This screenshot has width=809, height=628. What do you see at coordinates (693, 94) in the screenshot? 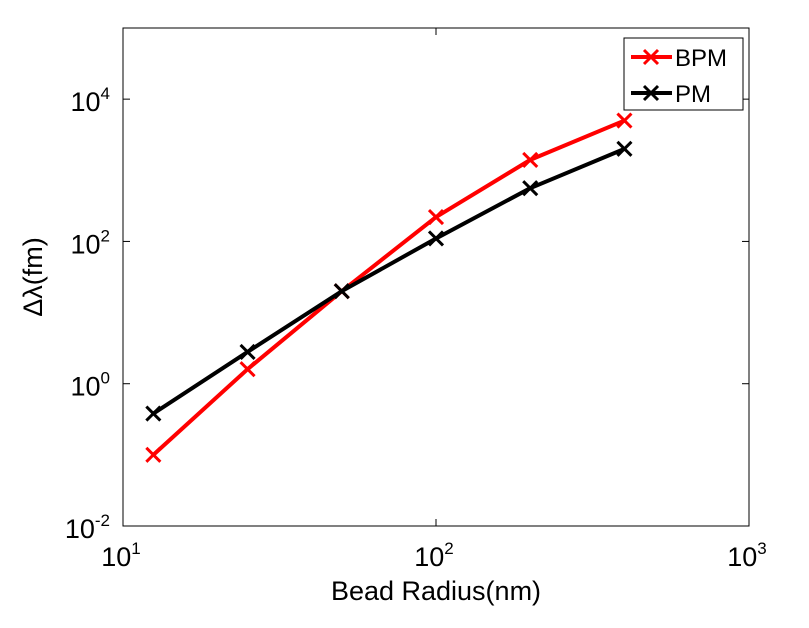
I see `legend-label: PM` at bounding box center [693, 94].